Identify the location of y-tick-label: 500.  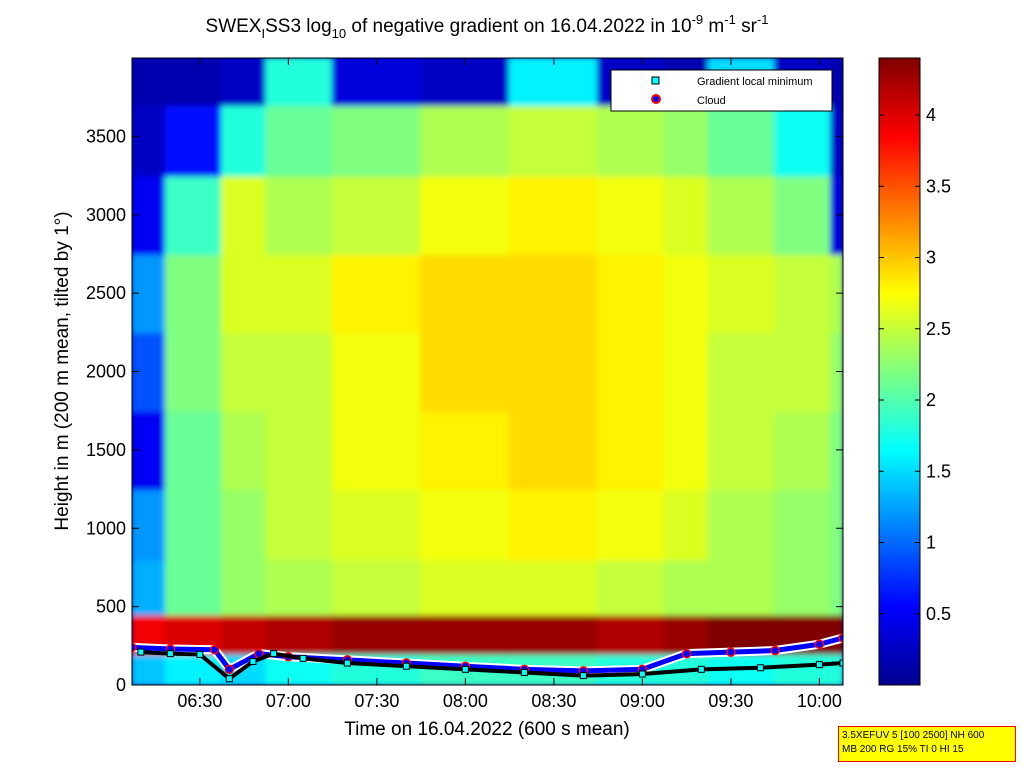
(111, 607).